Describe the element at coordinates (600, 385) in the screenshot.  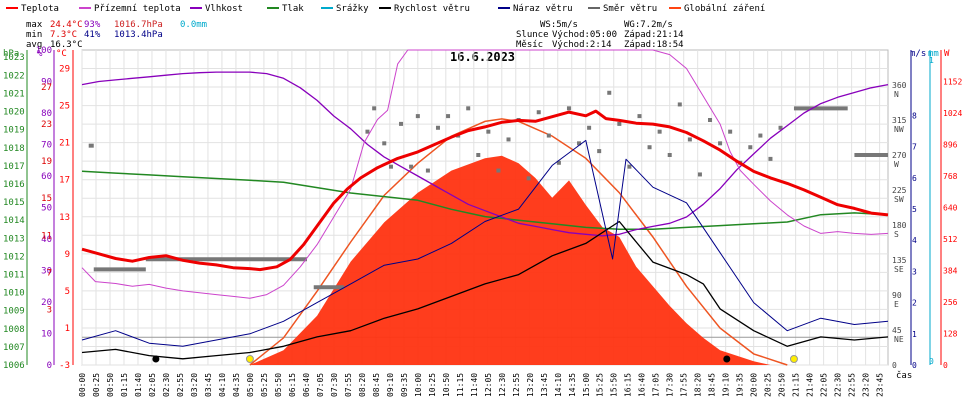
I see `time-tick: 15:25` at that location.